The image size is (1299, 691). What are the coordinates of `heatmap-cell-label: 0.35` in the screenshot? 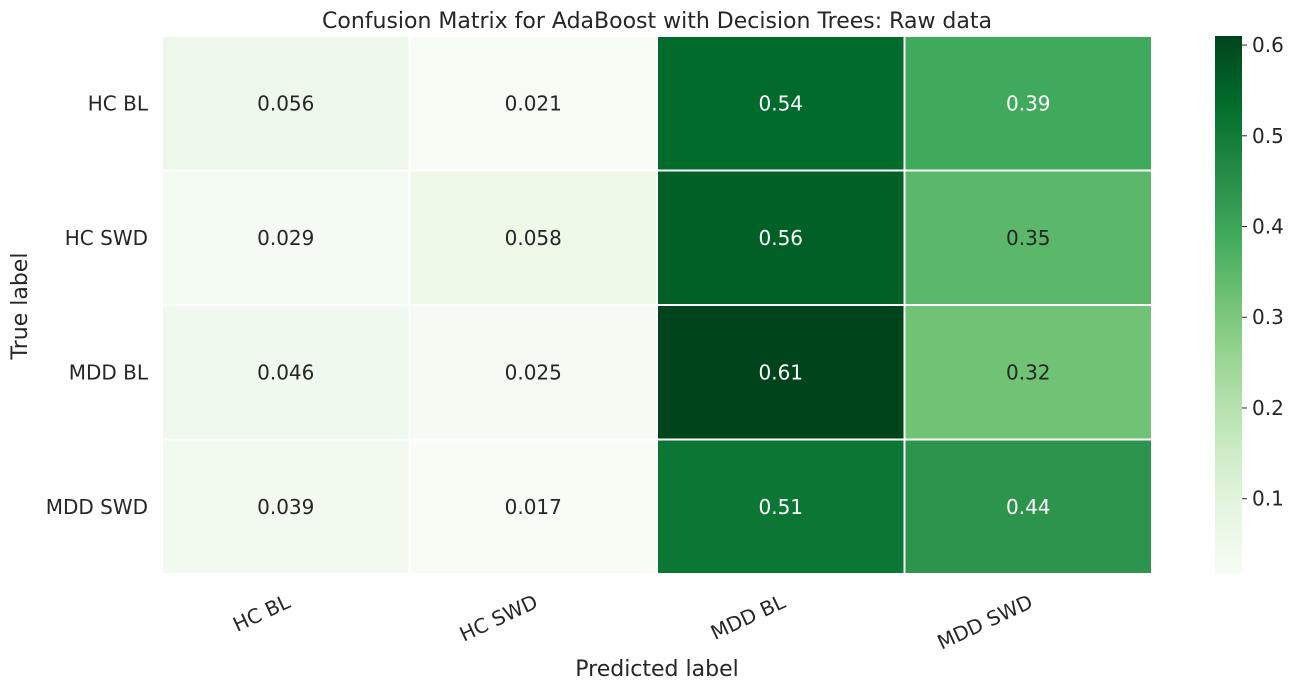 It's located at (1028, 238).